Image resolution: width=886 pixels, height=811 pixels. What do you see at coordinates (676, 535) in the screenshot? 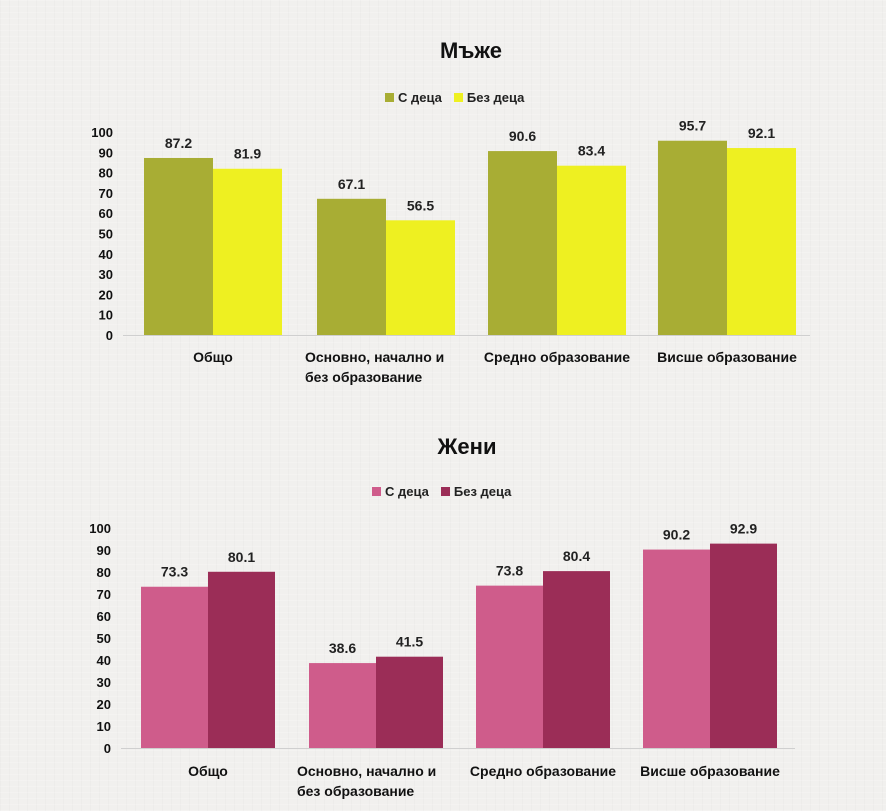
I see `data-label: 90.2` at bounding box center [676, 535].